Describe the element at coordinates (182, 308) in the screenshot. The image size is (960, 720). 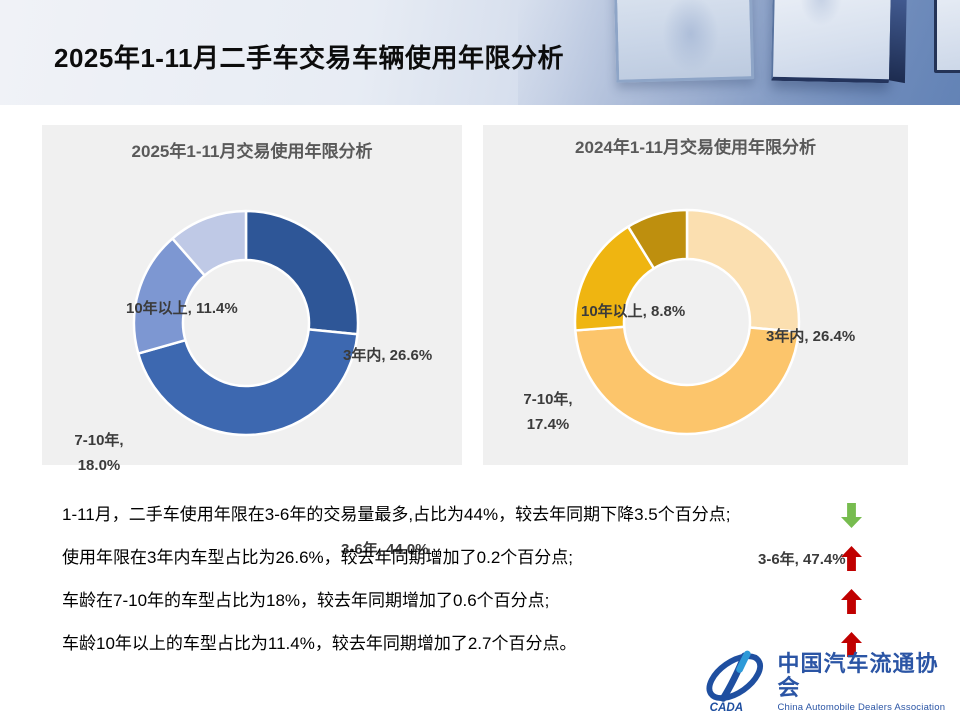
I see `data-label-2025-over10y: 10年以上, 11.4%` at that location.